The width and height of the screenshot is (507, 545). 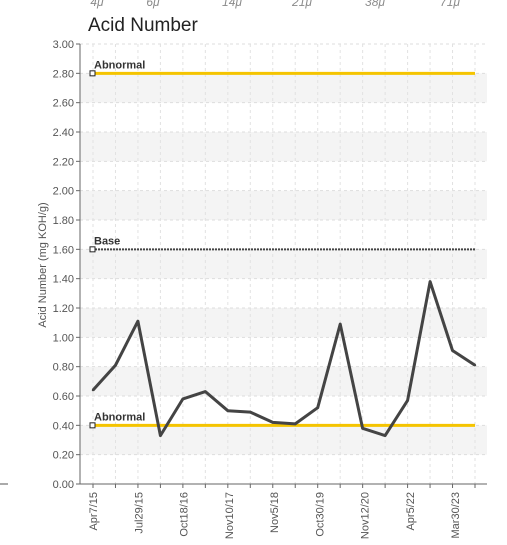 I want to click on x-tick-label: Oct30/19, so click(x=320, y=514).